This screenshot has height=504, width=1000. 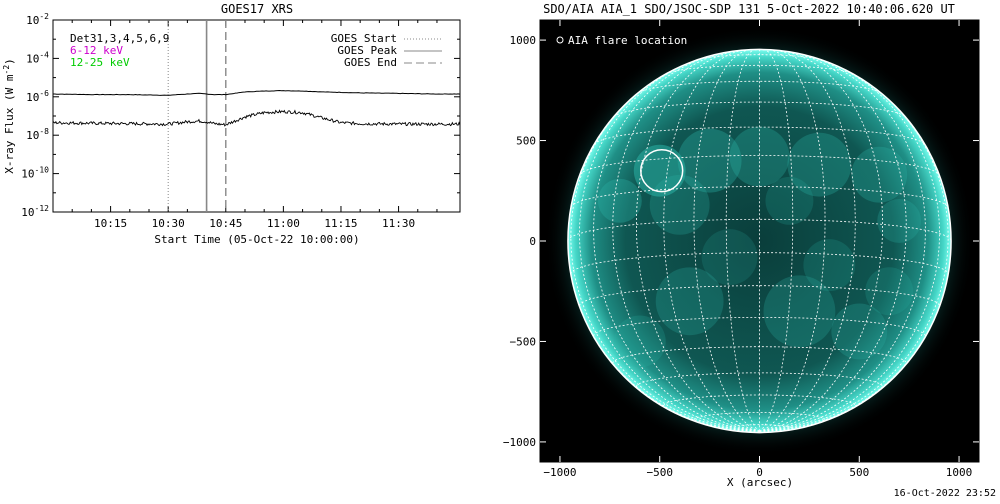 What do you see at coordinates (225, 223) in the screenshot?
I see `x-tick-label: 10:45` at bounding box center [225, 223].